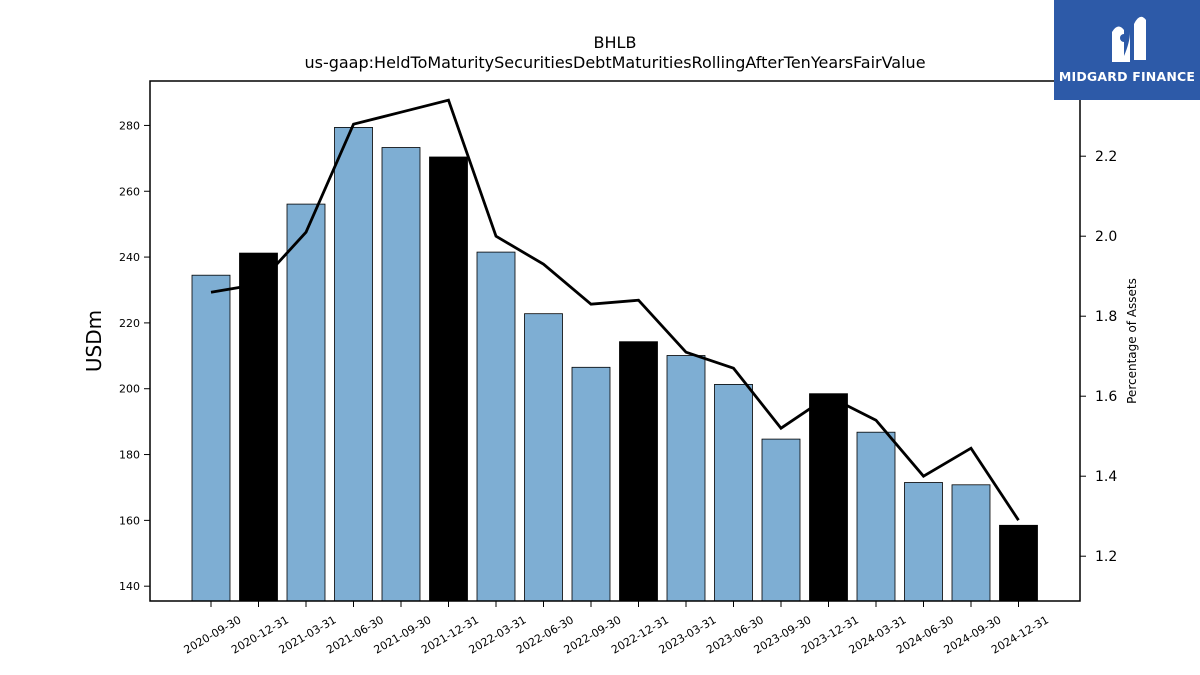 The image size is (1200, 675). Describe the element at coordinates (1106, 317) in the screenshot. I see `y2-tick-label: 1.8` at that location.